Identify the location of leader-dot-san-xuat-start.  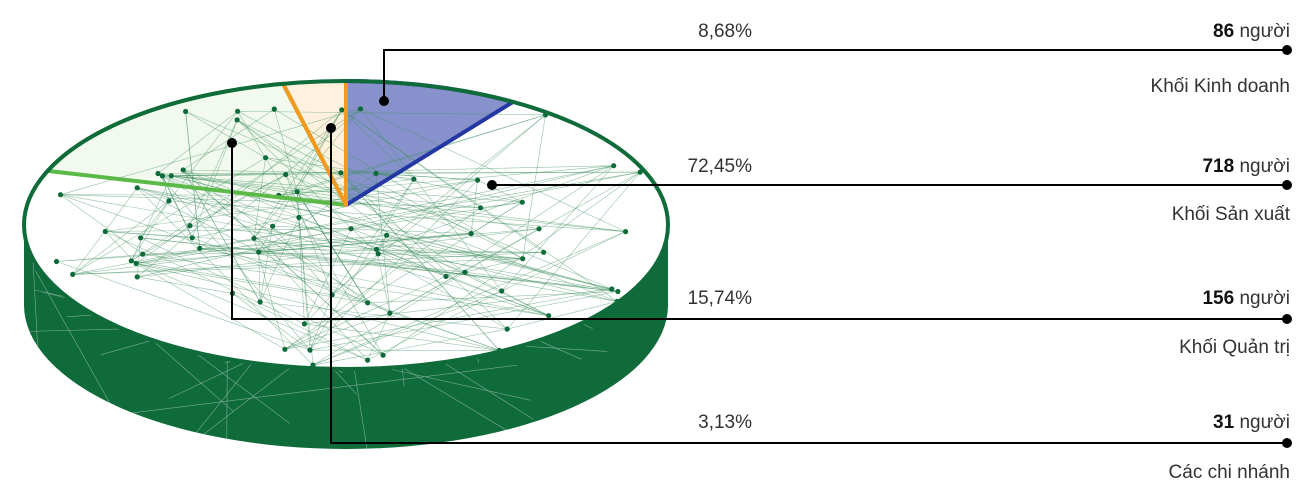
(492, 185).